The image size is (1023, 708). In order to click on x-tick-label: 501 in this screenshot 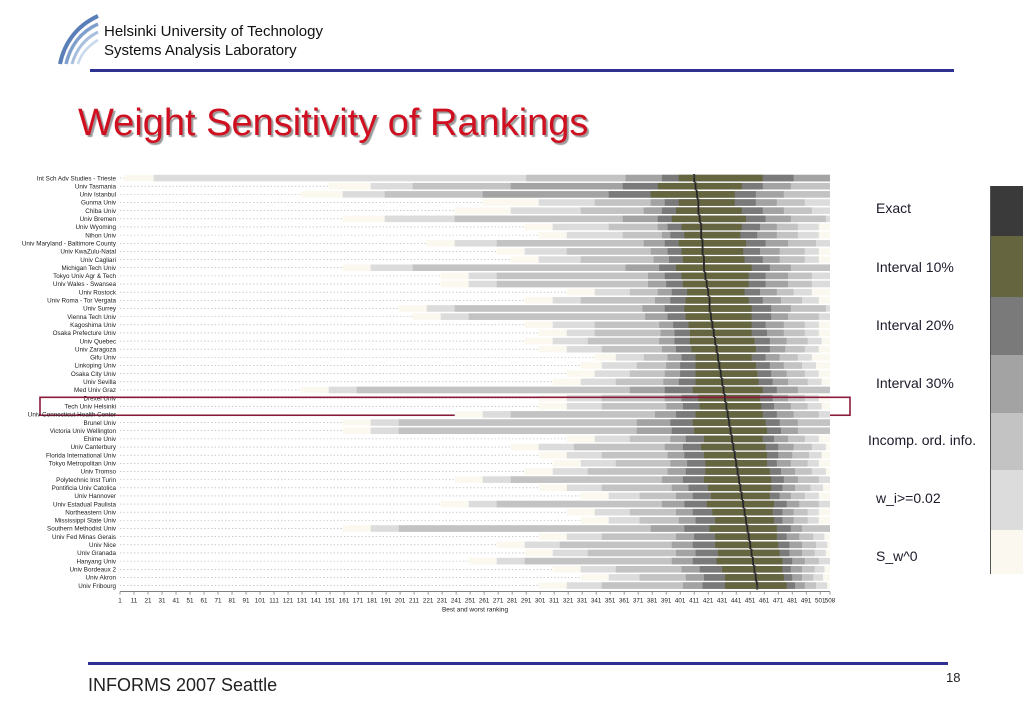, I will do `click(820, 601)`.